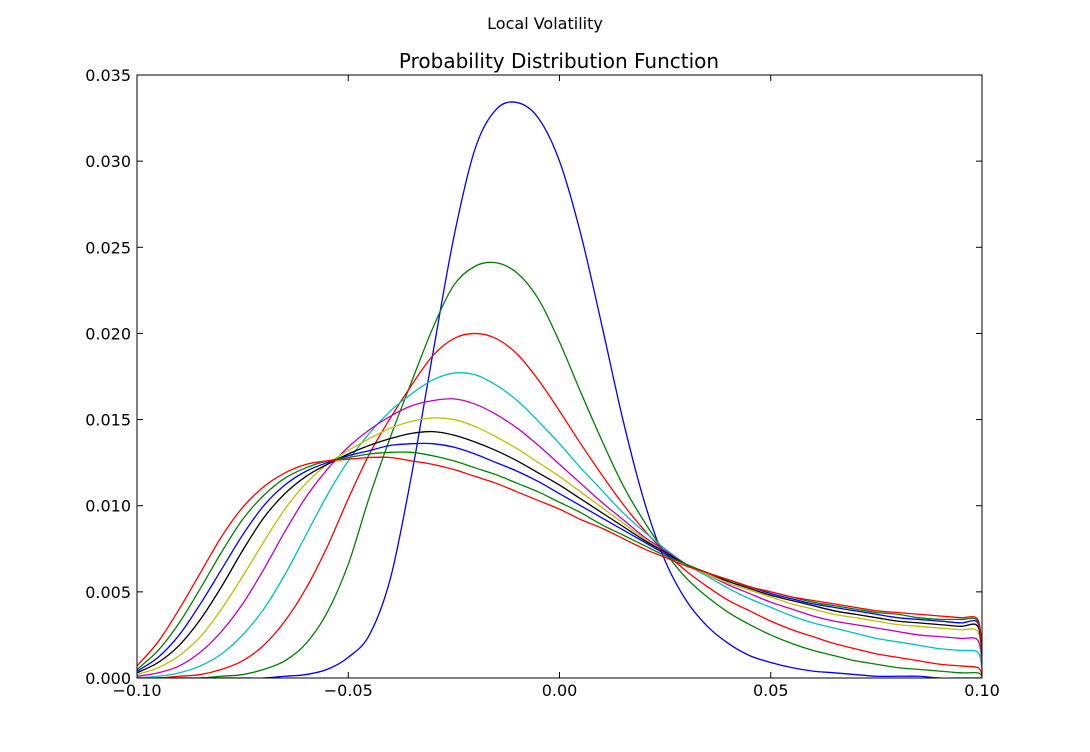 The width and height of the screenshot is (1090, 752). What do you see at coordinates (108, 75) in the screenshot?
I see `y-tick-label: 0.035` at bounding box center [108, 75].